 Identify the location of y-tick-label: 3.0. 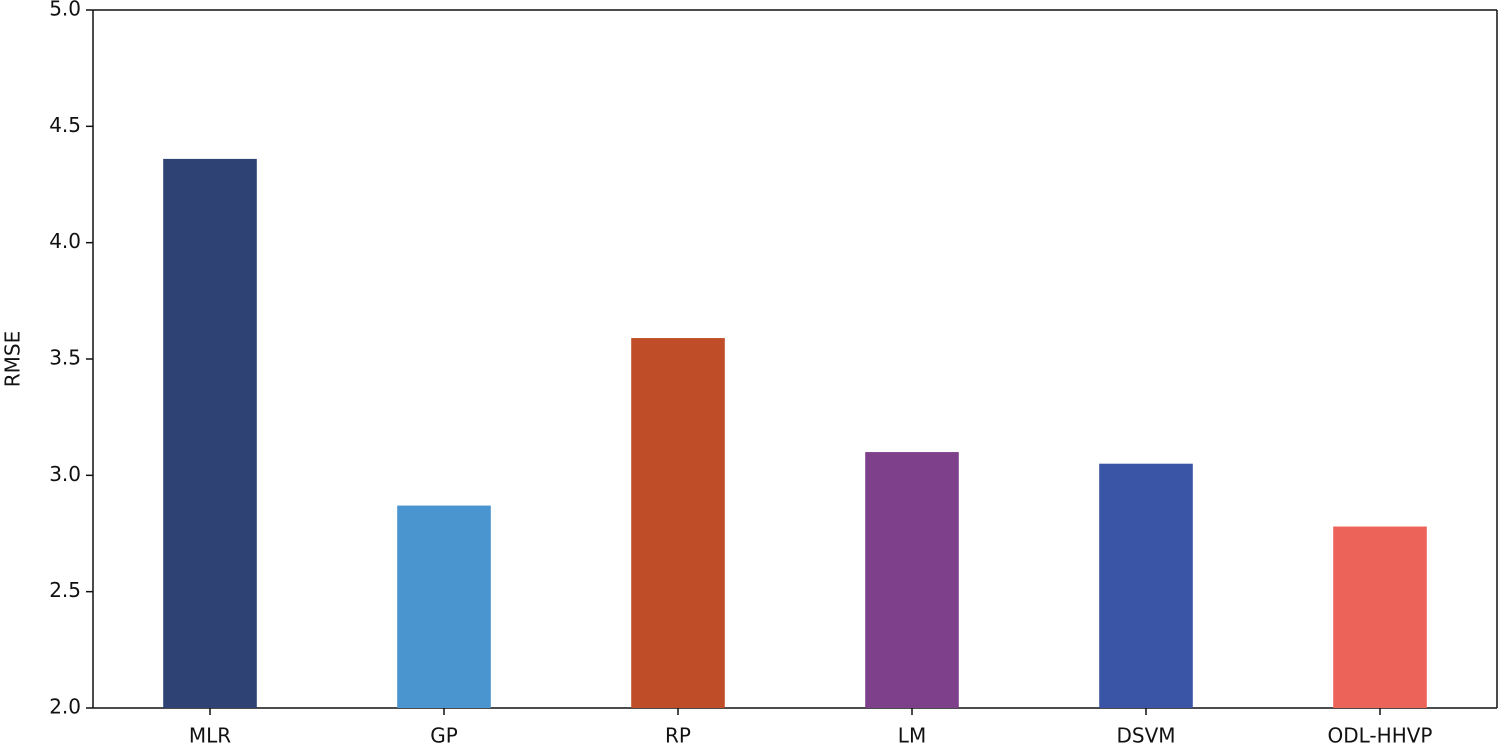
(65, 474).